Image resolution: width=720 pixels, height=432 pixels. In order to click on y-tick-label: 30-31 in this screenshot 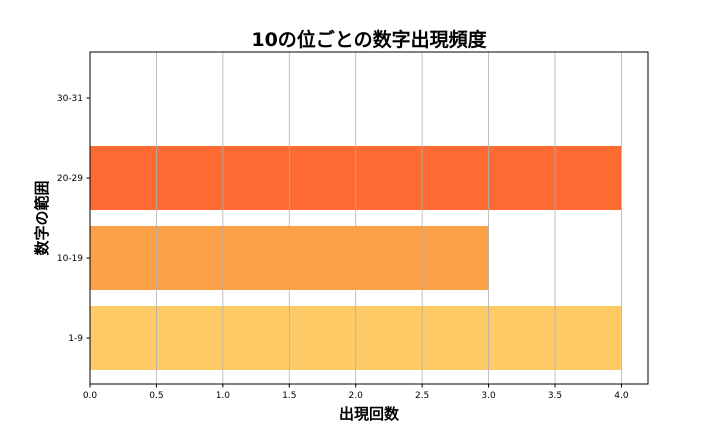, I will do `click(70, 99)`.